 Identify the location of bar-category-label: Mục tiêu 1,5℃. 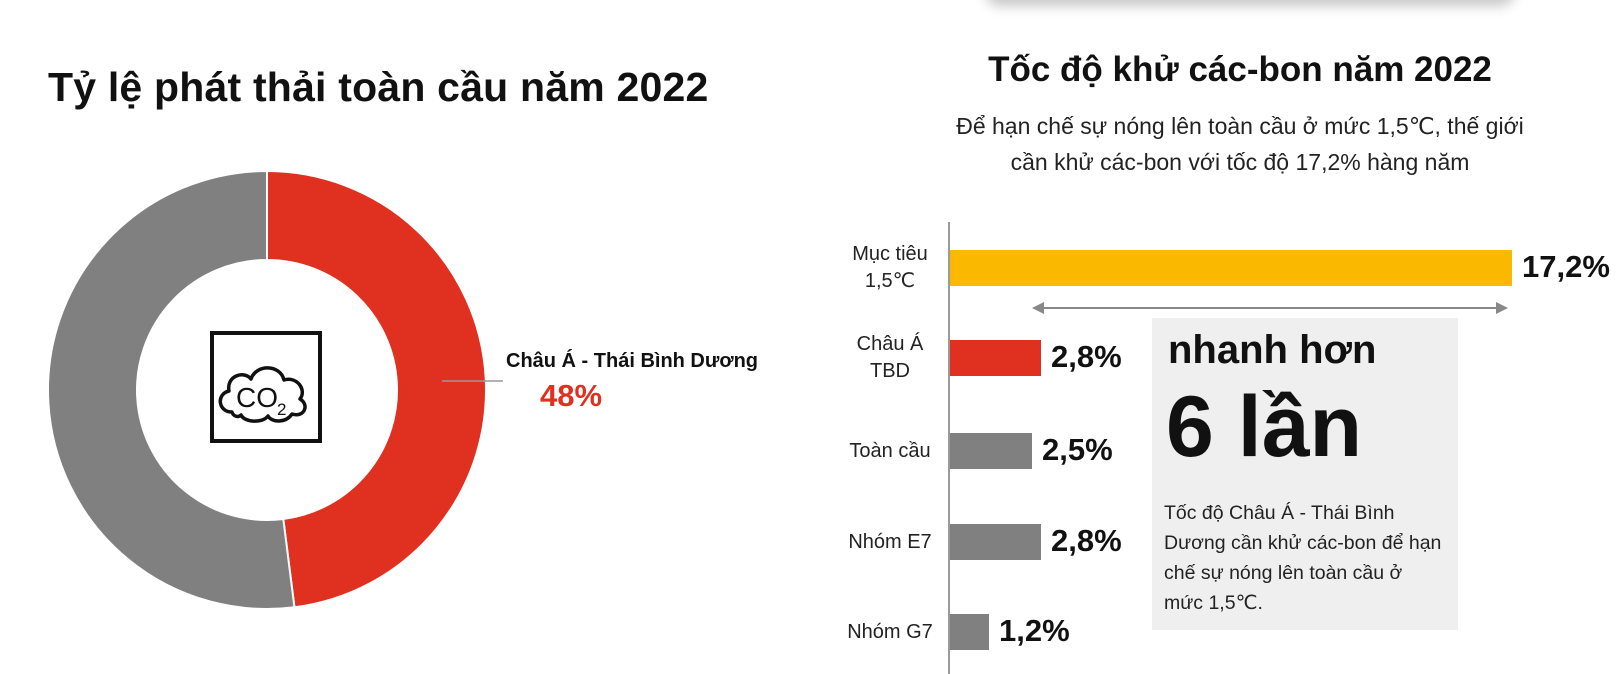
(890, 268).